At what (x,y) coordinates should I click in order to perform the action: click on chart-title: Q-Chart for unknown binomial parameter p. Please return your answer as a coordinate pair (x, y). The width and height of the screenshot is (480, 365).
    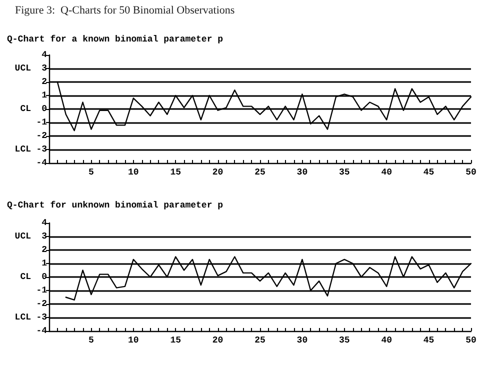
    Looking at the image, I should click on (115, 205).